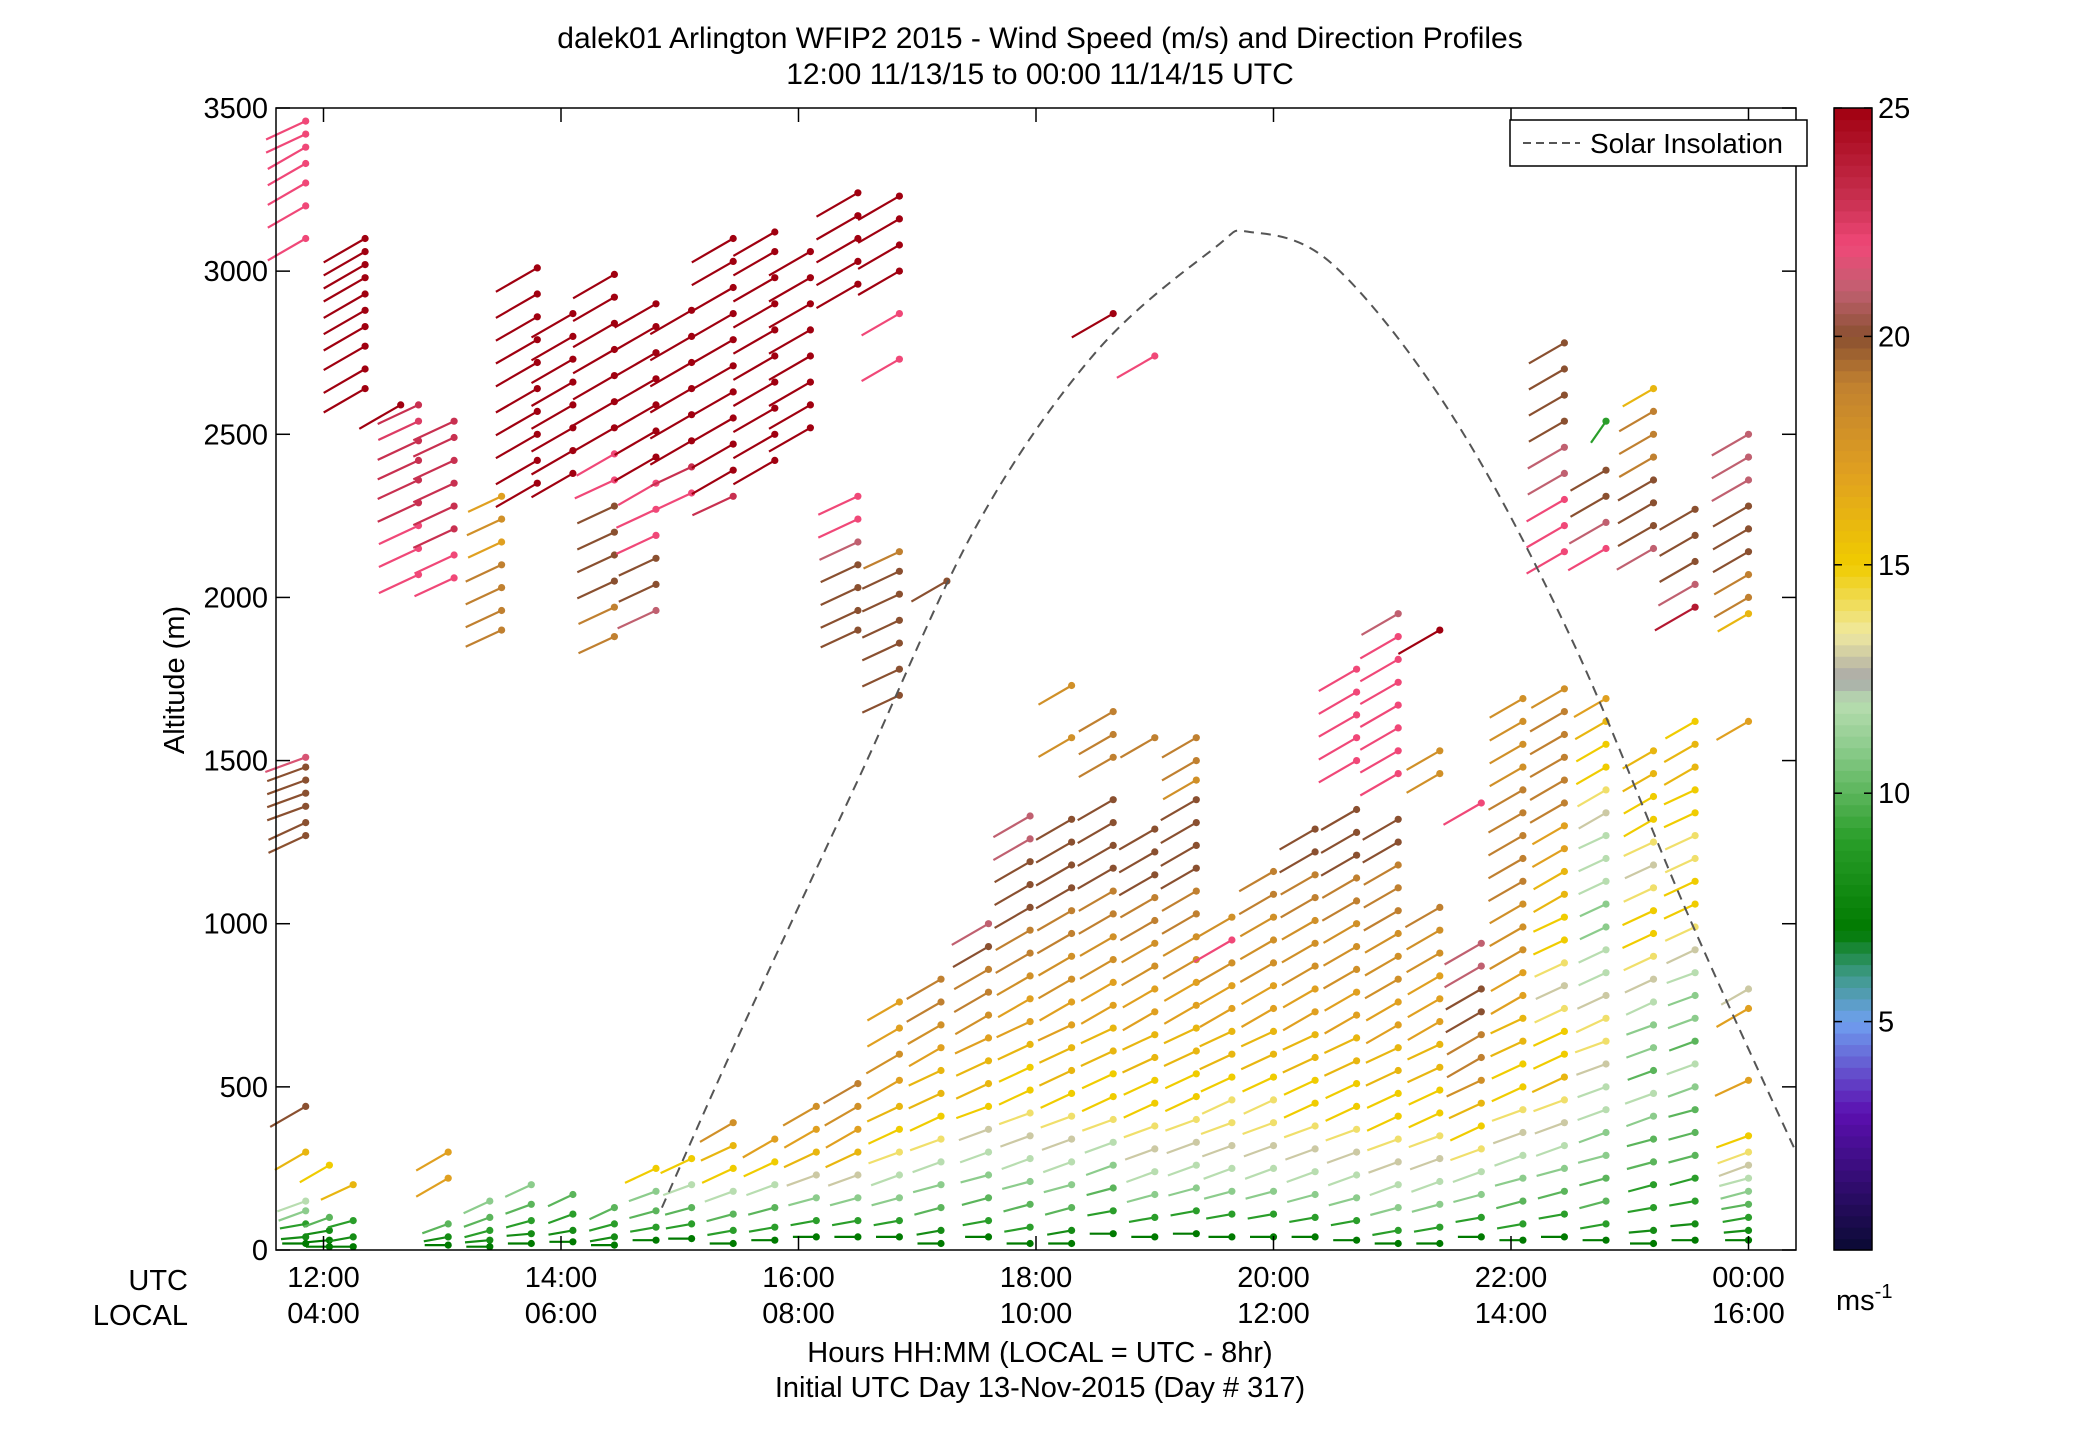 The width and height of the screenshot is (2099, 1430). Describe the element at coordinates (1039, 1353) in the screenshot. I see `x-axis-label: Hours HH:MM (LOCAL = UTC - 8hr)` at that location.